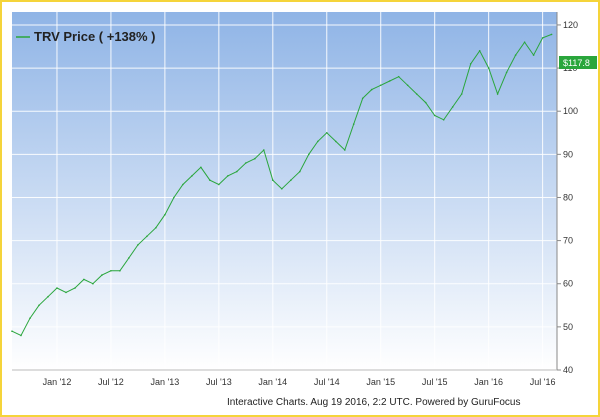 This screenshot has height=417, width=600. What do you see at coordinates (219, 382) in the screenshot?
I see `x-tick-label: Jul '13` at bounding box center [219, 382].